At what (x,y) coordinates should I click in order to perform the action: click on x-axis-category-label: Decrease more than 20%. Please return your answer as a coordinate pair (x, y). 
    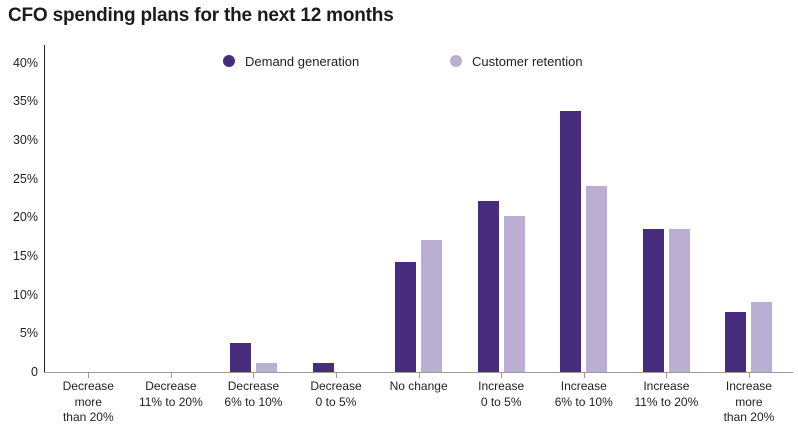
    Looking at the image, I should click on (88, 401).